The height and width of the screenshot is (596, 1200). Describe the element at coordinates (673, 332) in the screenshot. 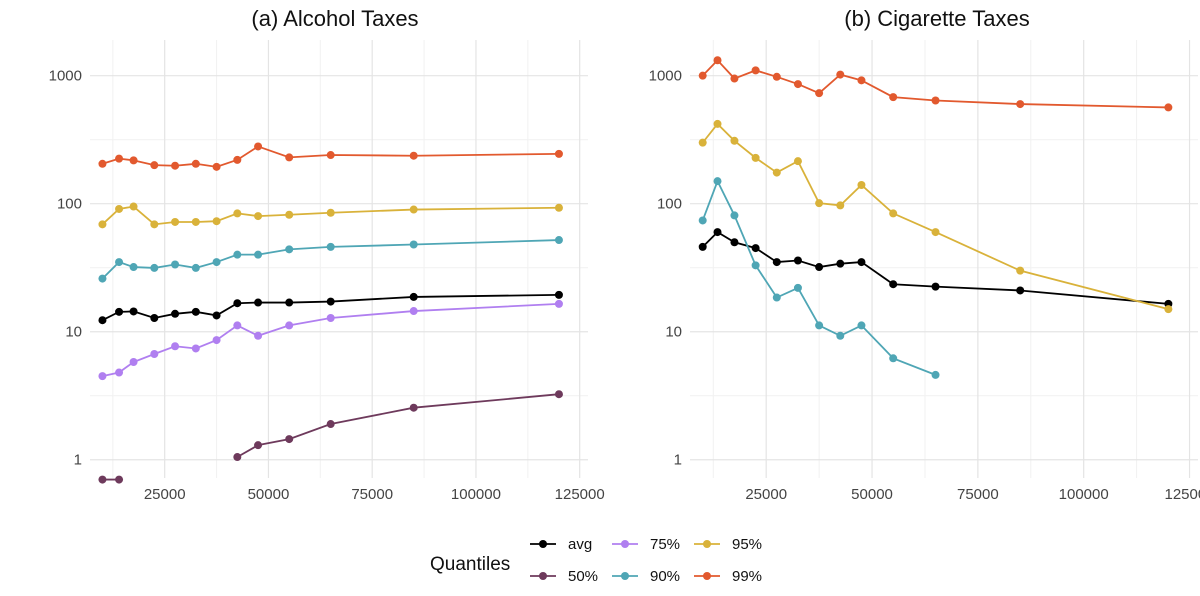

I see `y-tick-label-cigarette: 10` at that location.